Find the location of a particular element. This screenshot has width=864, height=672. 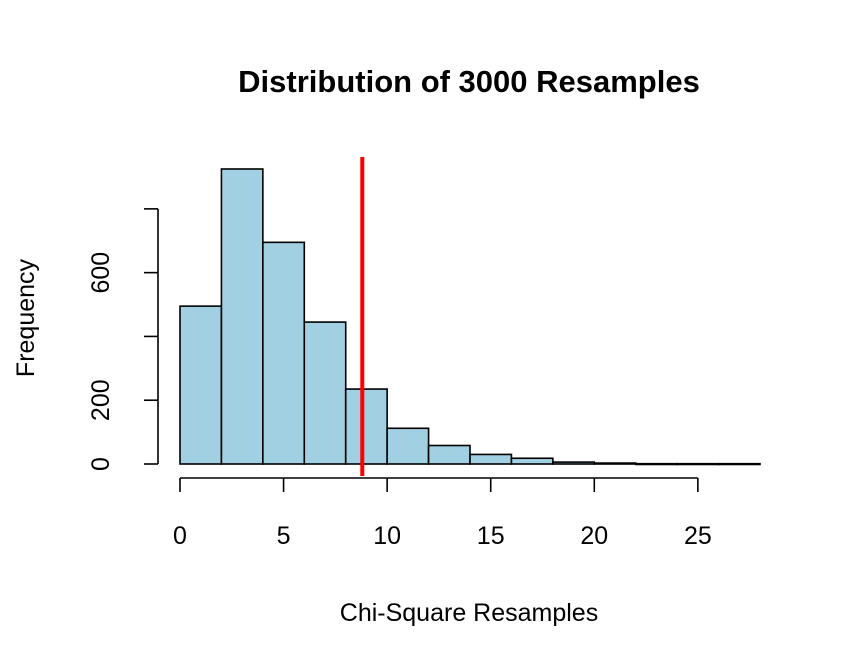

chart-title: Distribution of 3000 Resamples is located at coordinates (469, 81).